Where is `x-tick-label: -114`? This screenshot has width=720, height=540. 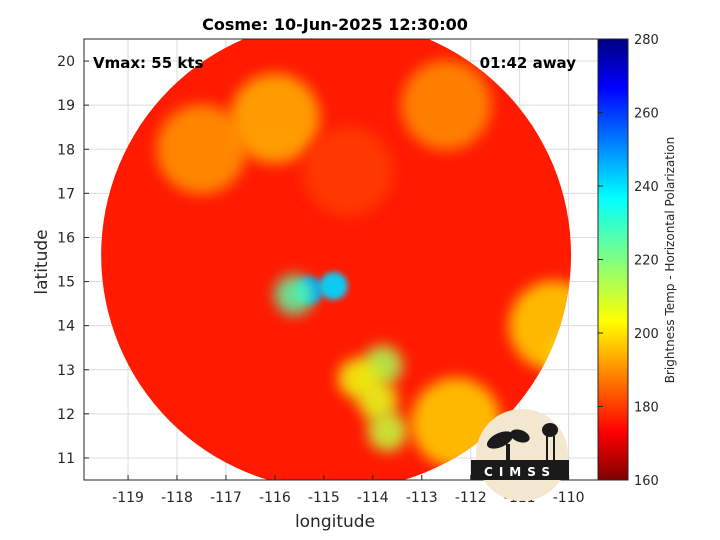 x-tick-label: -114 is located at coordinates (373, 498).